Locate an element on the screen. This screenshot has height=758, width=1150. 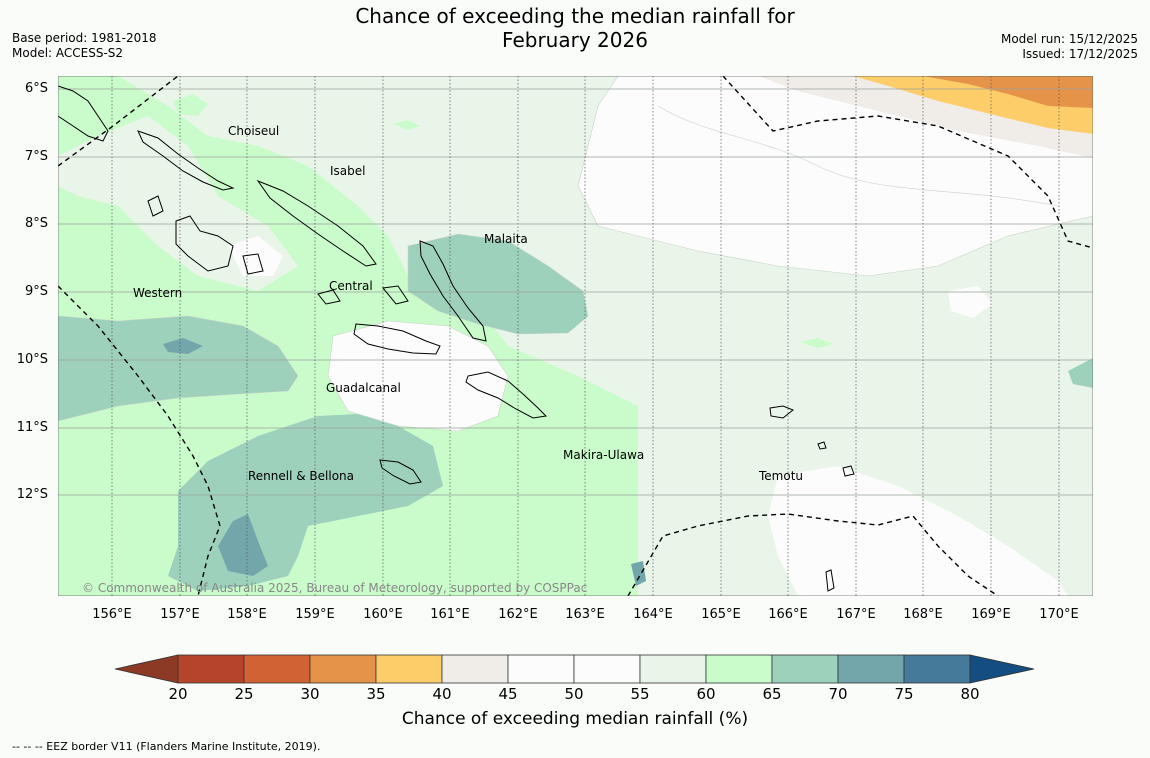
label-isabel: Isabel is located at coordinates (347, 171).